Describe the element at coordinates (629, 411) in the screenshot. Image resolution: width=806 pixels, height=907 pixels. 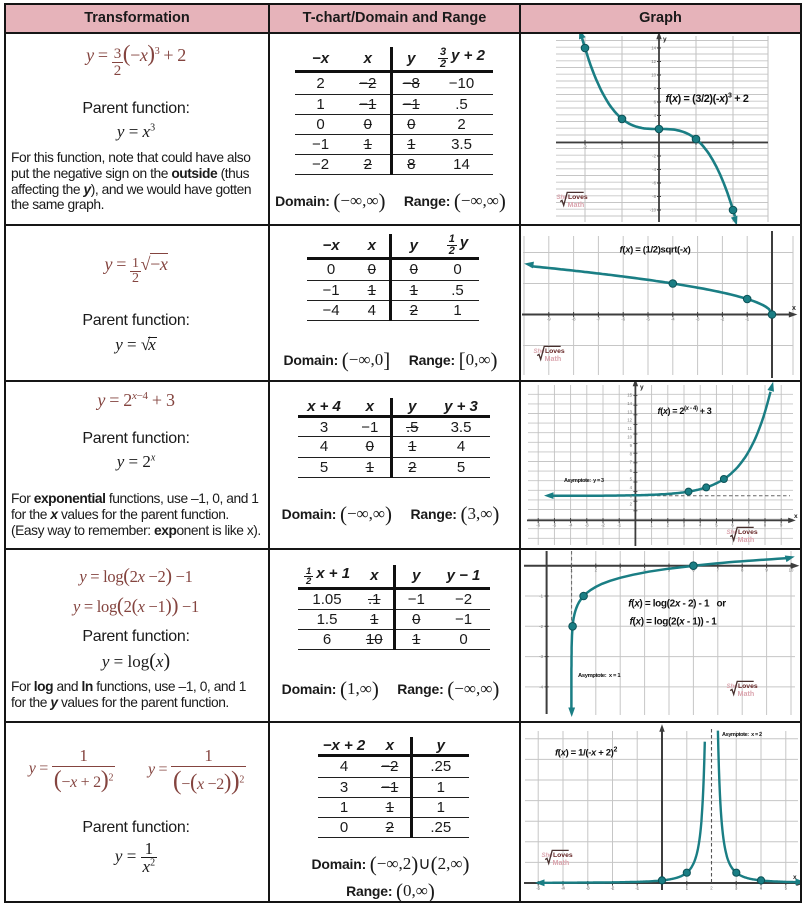
I see `svg-text: 13` at that location.